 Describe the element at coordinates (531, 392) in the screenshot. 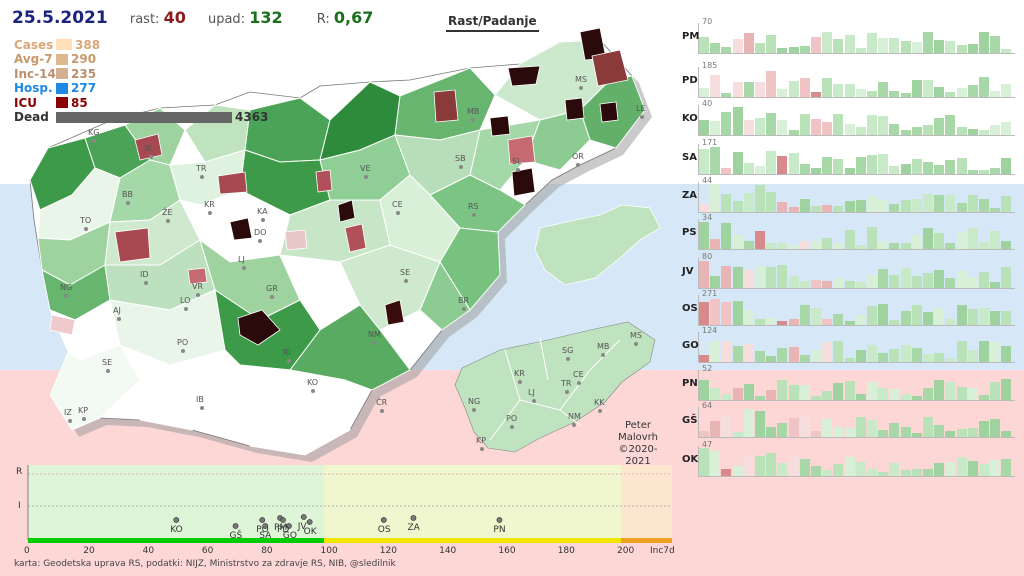

I see `map-label-mini_labels-7: LJ` at that location.